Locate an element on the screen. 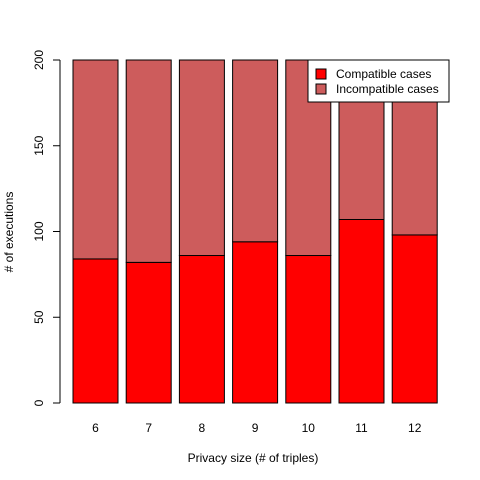 The width and height of the screenshot is (480, 480). x-tick-label: 7 is located at coordinates (148, 428).